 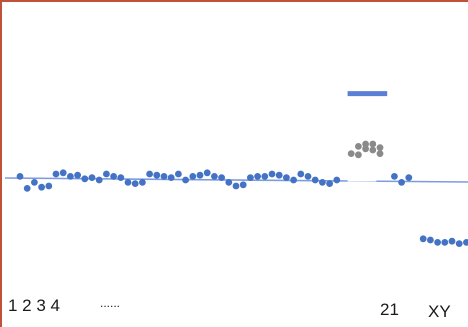 I want to click on chrXY-label: XY, so click(x=439, y=311).